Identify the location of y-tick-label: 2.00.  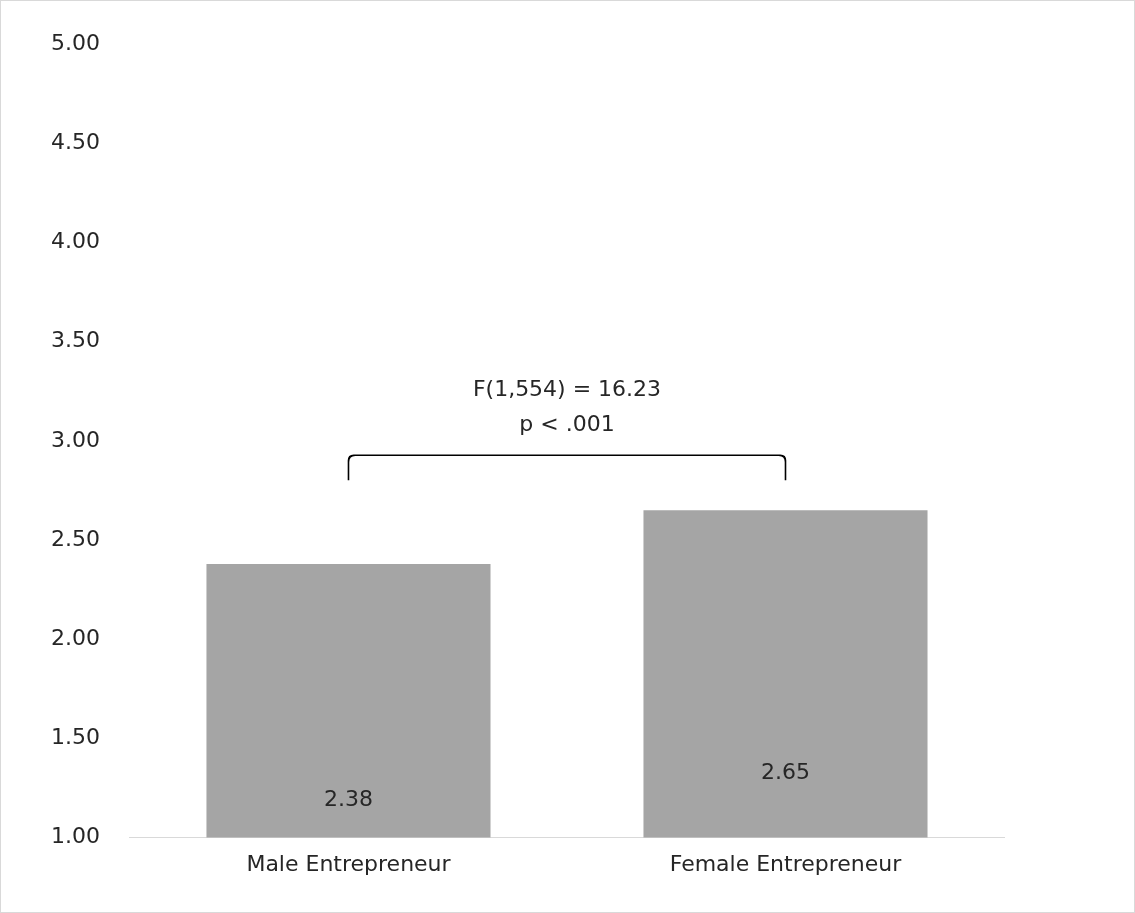
(75, 637).